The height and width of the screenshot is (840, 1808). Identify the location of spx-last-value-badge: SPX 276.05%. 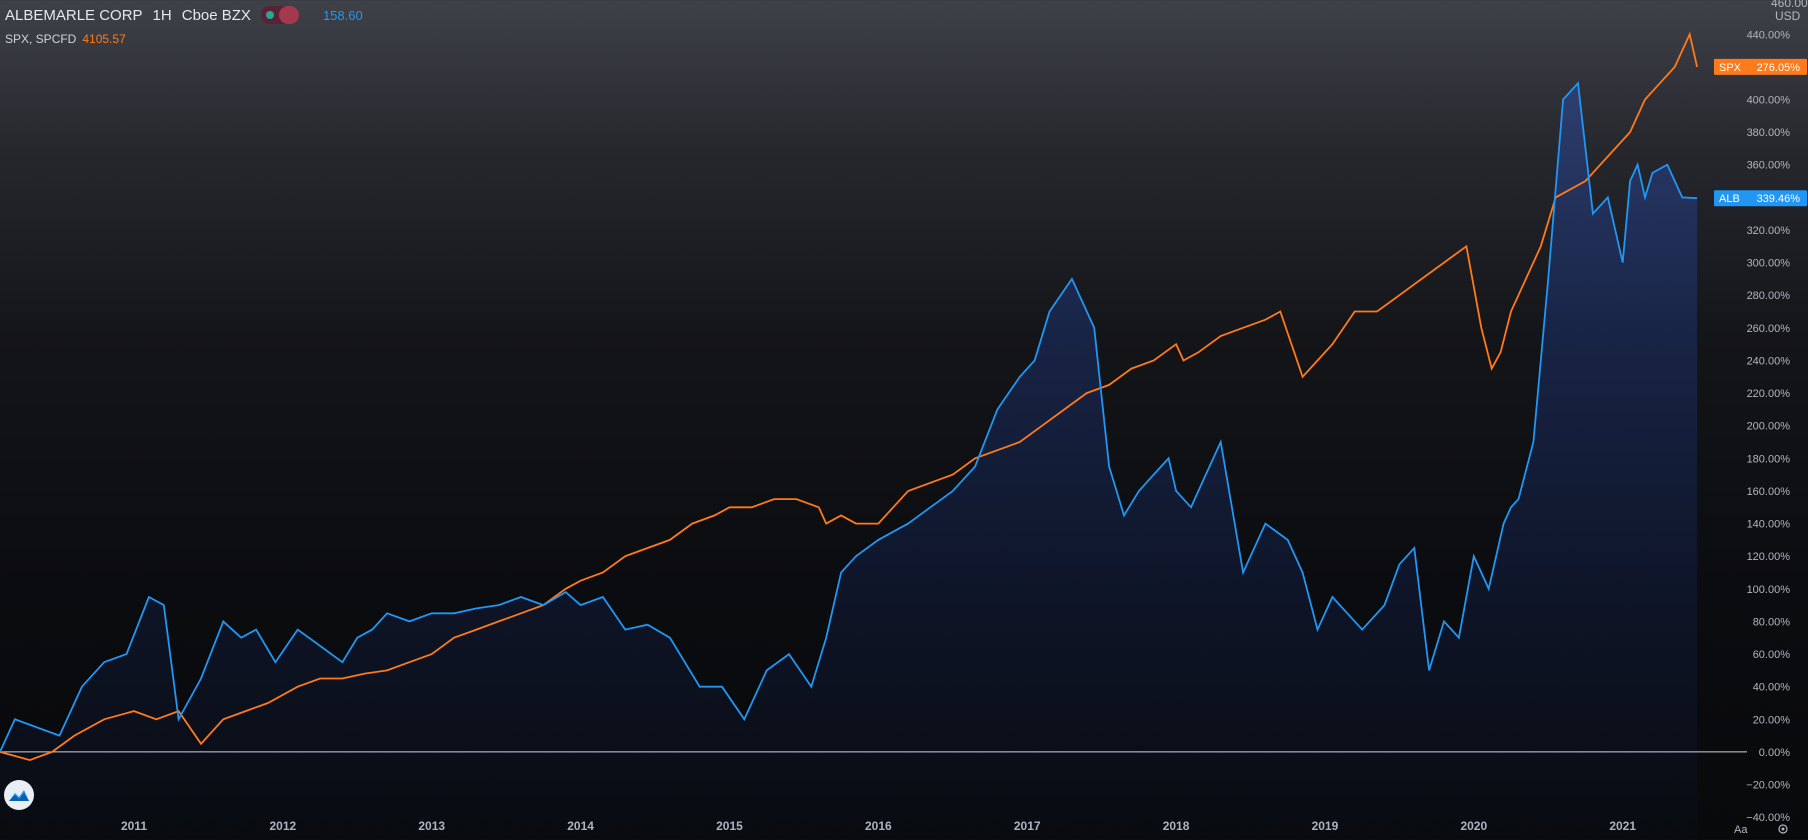
(1760, 66).